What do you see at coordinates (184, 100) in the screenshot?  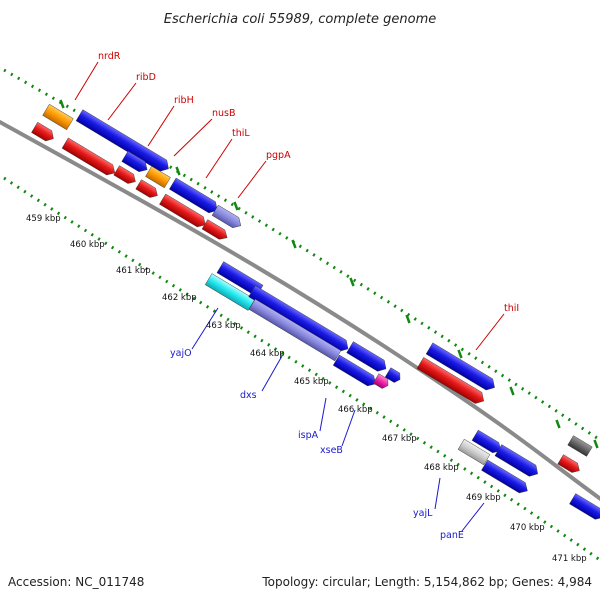 I see `gene-label-ribH: ribH` at bounding box center [184, 100].